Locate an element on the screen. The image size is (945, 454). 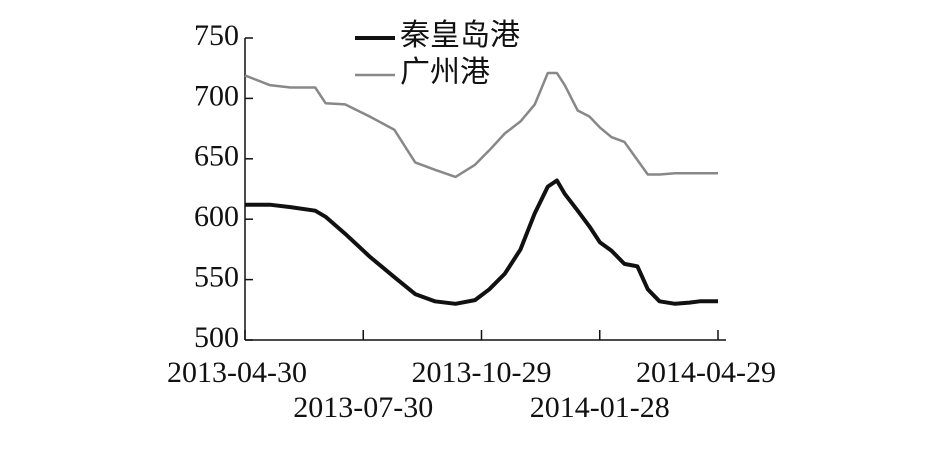
x-tick-label: 2013-10-29 is located at coordinates (482, 372).